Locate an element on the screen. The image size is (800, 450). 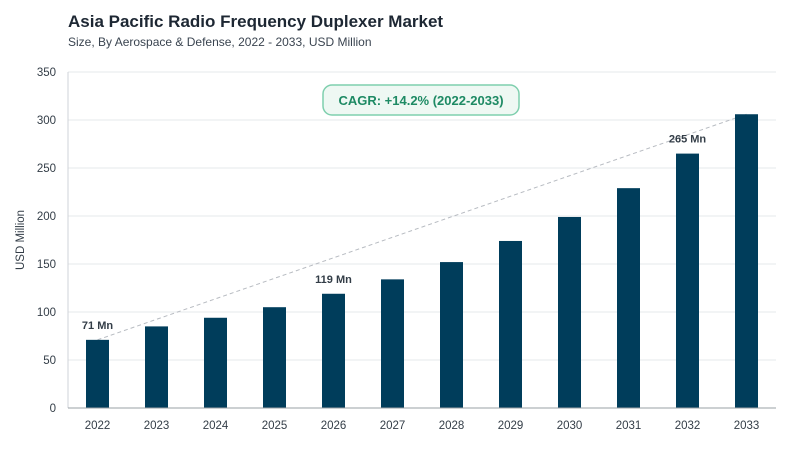
y-tick-label-250: 250 is located at coordinates (46, 169).